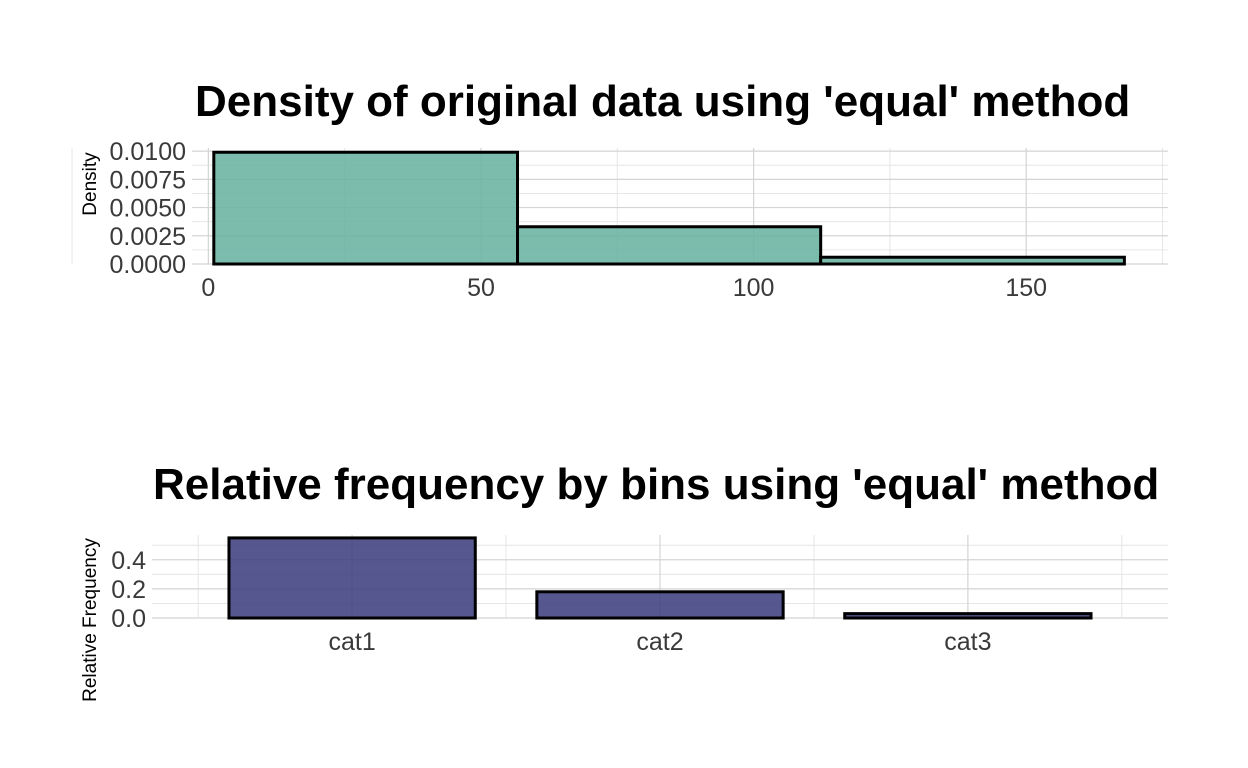 The image size is (1248, 768). I want to click on y-tick-label: 0.0075, so click(148, 180).